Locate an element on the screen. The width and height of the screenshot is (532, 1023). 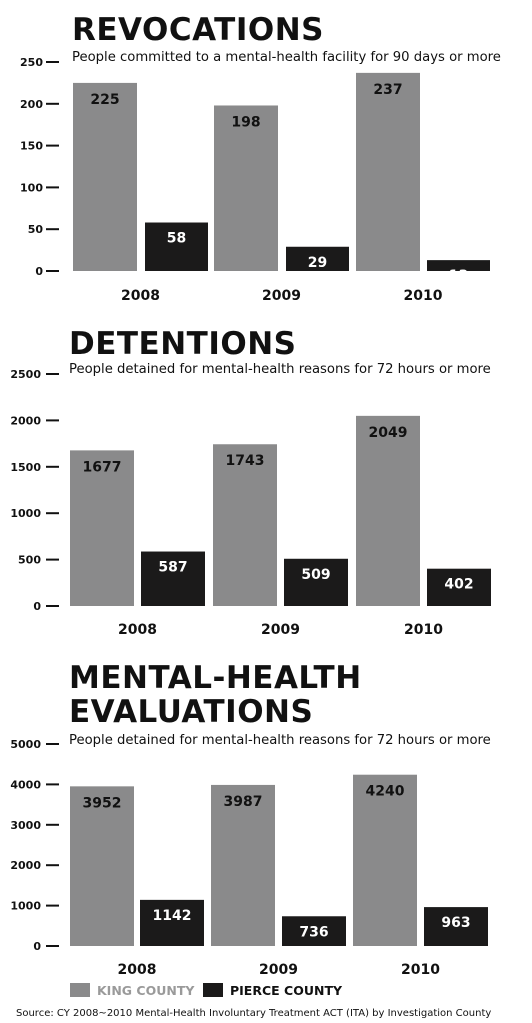
legend-label-pierce: PIERCE COUNTY is located at coordinates (286, 990).